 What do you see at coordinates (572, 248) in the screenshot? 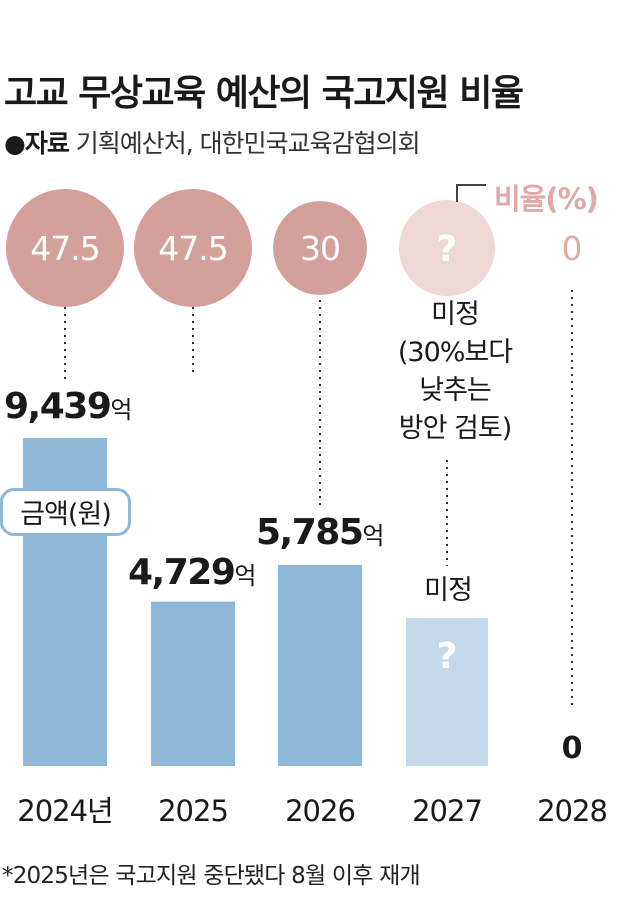
I see `rate-label: 0` at bounding box center [572, 248].